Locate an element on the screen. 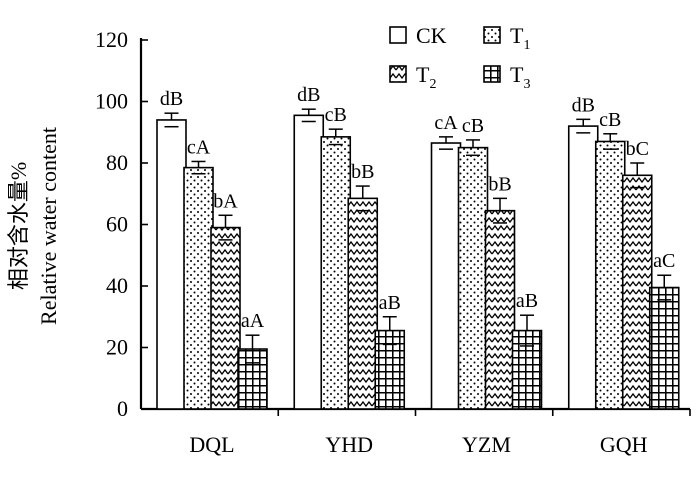  y-tick-label: 100 is located at coordinates (111, 101).